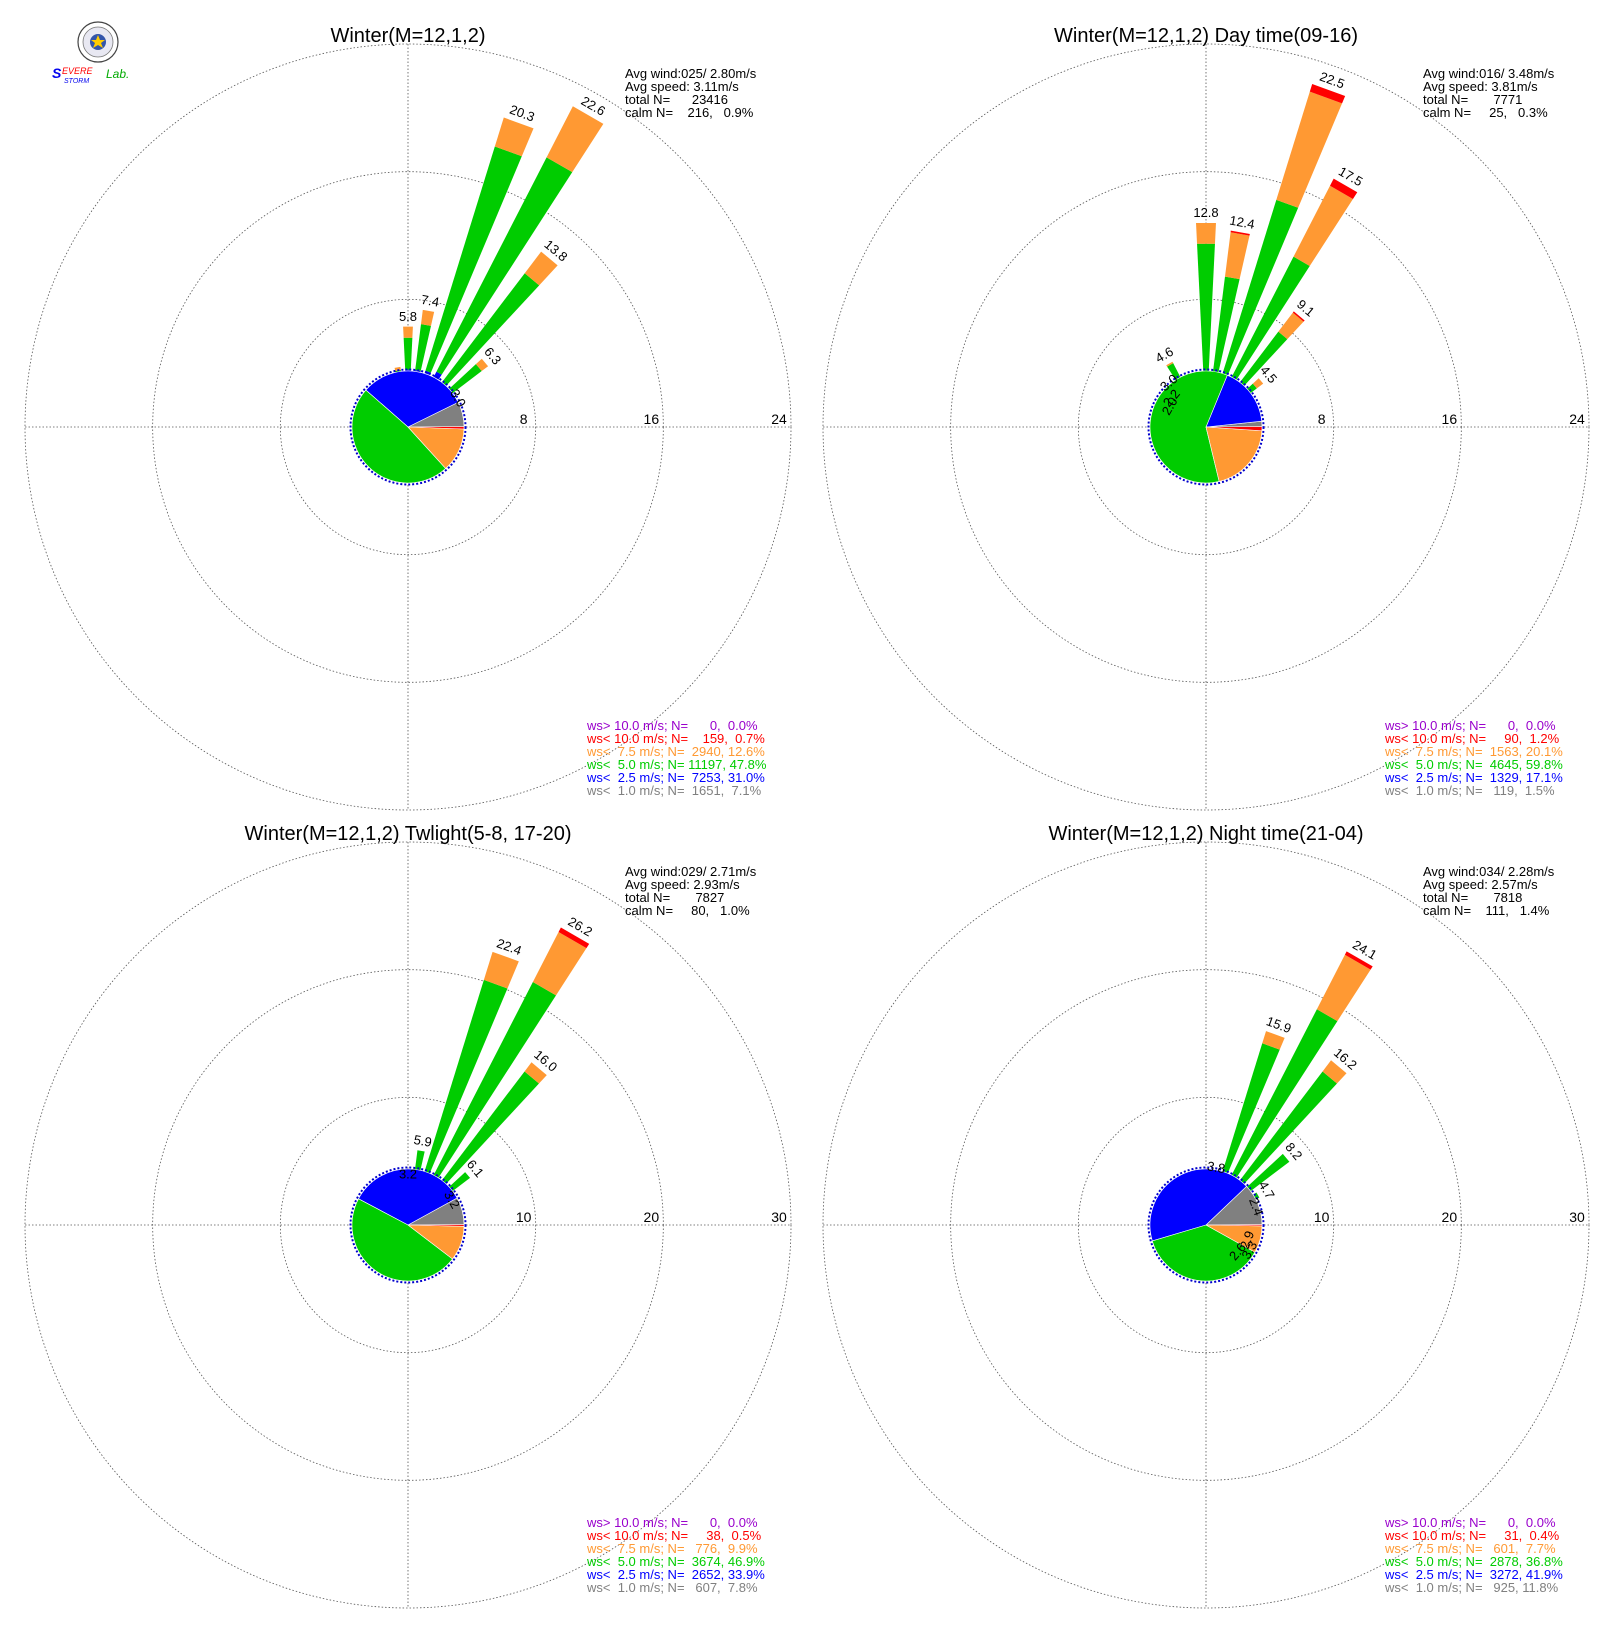 The height and width of the screenshot is (1640, 1620). I want to click on legend-lt7_5: ws< 7.5 m/s; N= 601, 7.7%, so click(1470, 1548).